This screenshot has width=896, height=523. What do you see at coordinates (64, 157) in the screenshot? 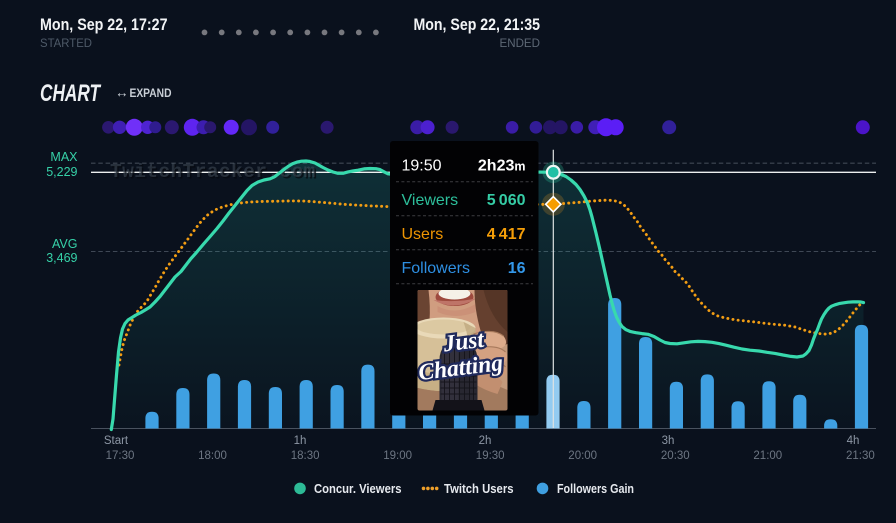
I see `svg-text: MAX` at bounding box center [64, 157].